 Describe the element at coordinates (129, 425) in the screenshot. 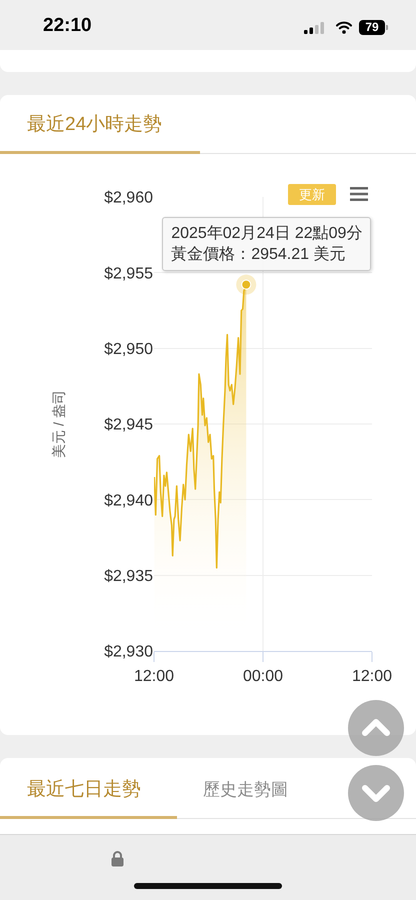

I see `y-tick-label: $2,945` at that location.